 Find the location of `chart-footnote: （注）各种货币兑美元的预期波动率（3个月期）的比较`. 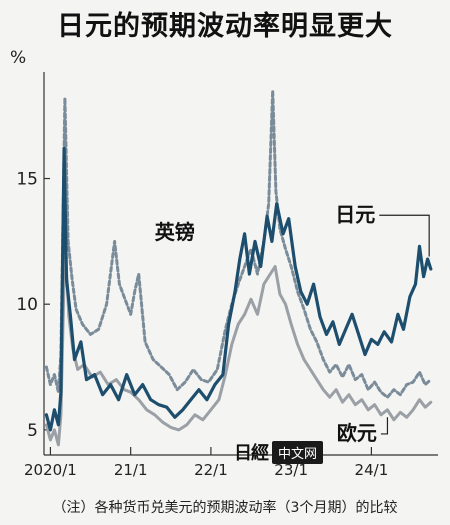

chart-footnote: （注）各种货币兑美元的预期波动率（3个月期）的比较 is located at coordinates (225, 508).